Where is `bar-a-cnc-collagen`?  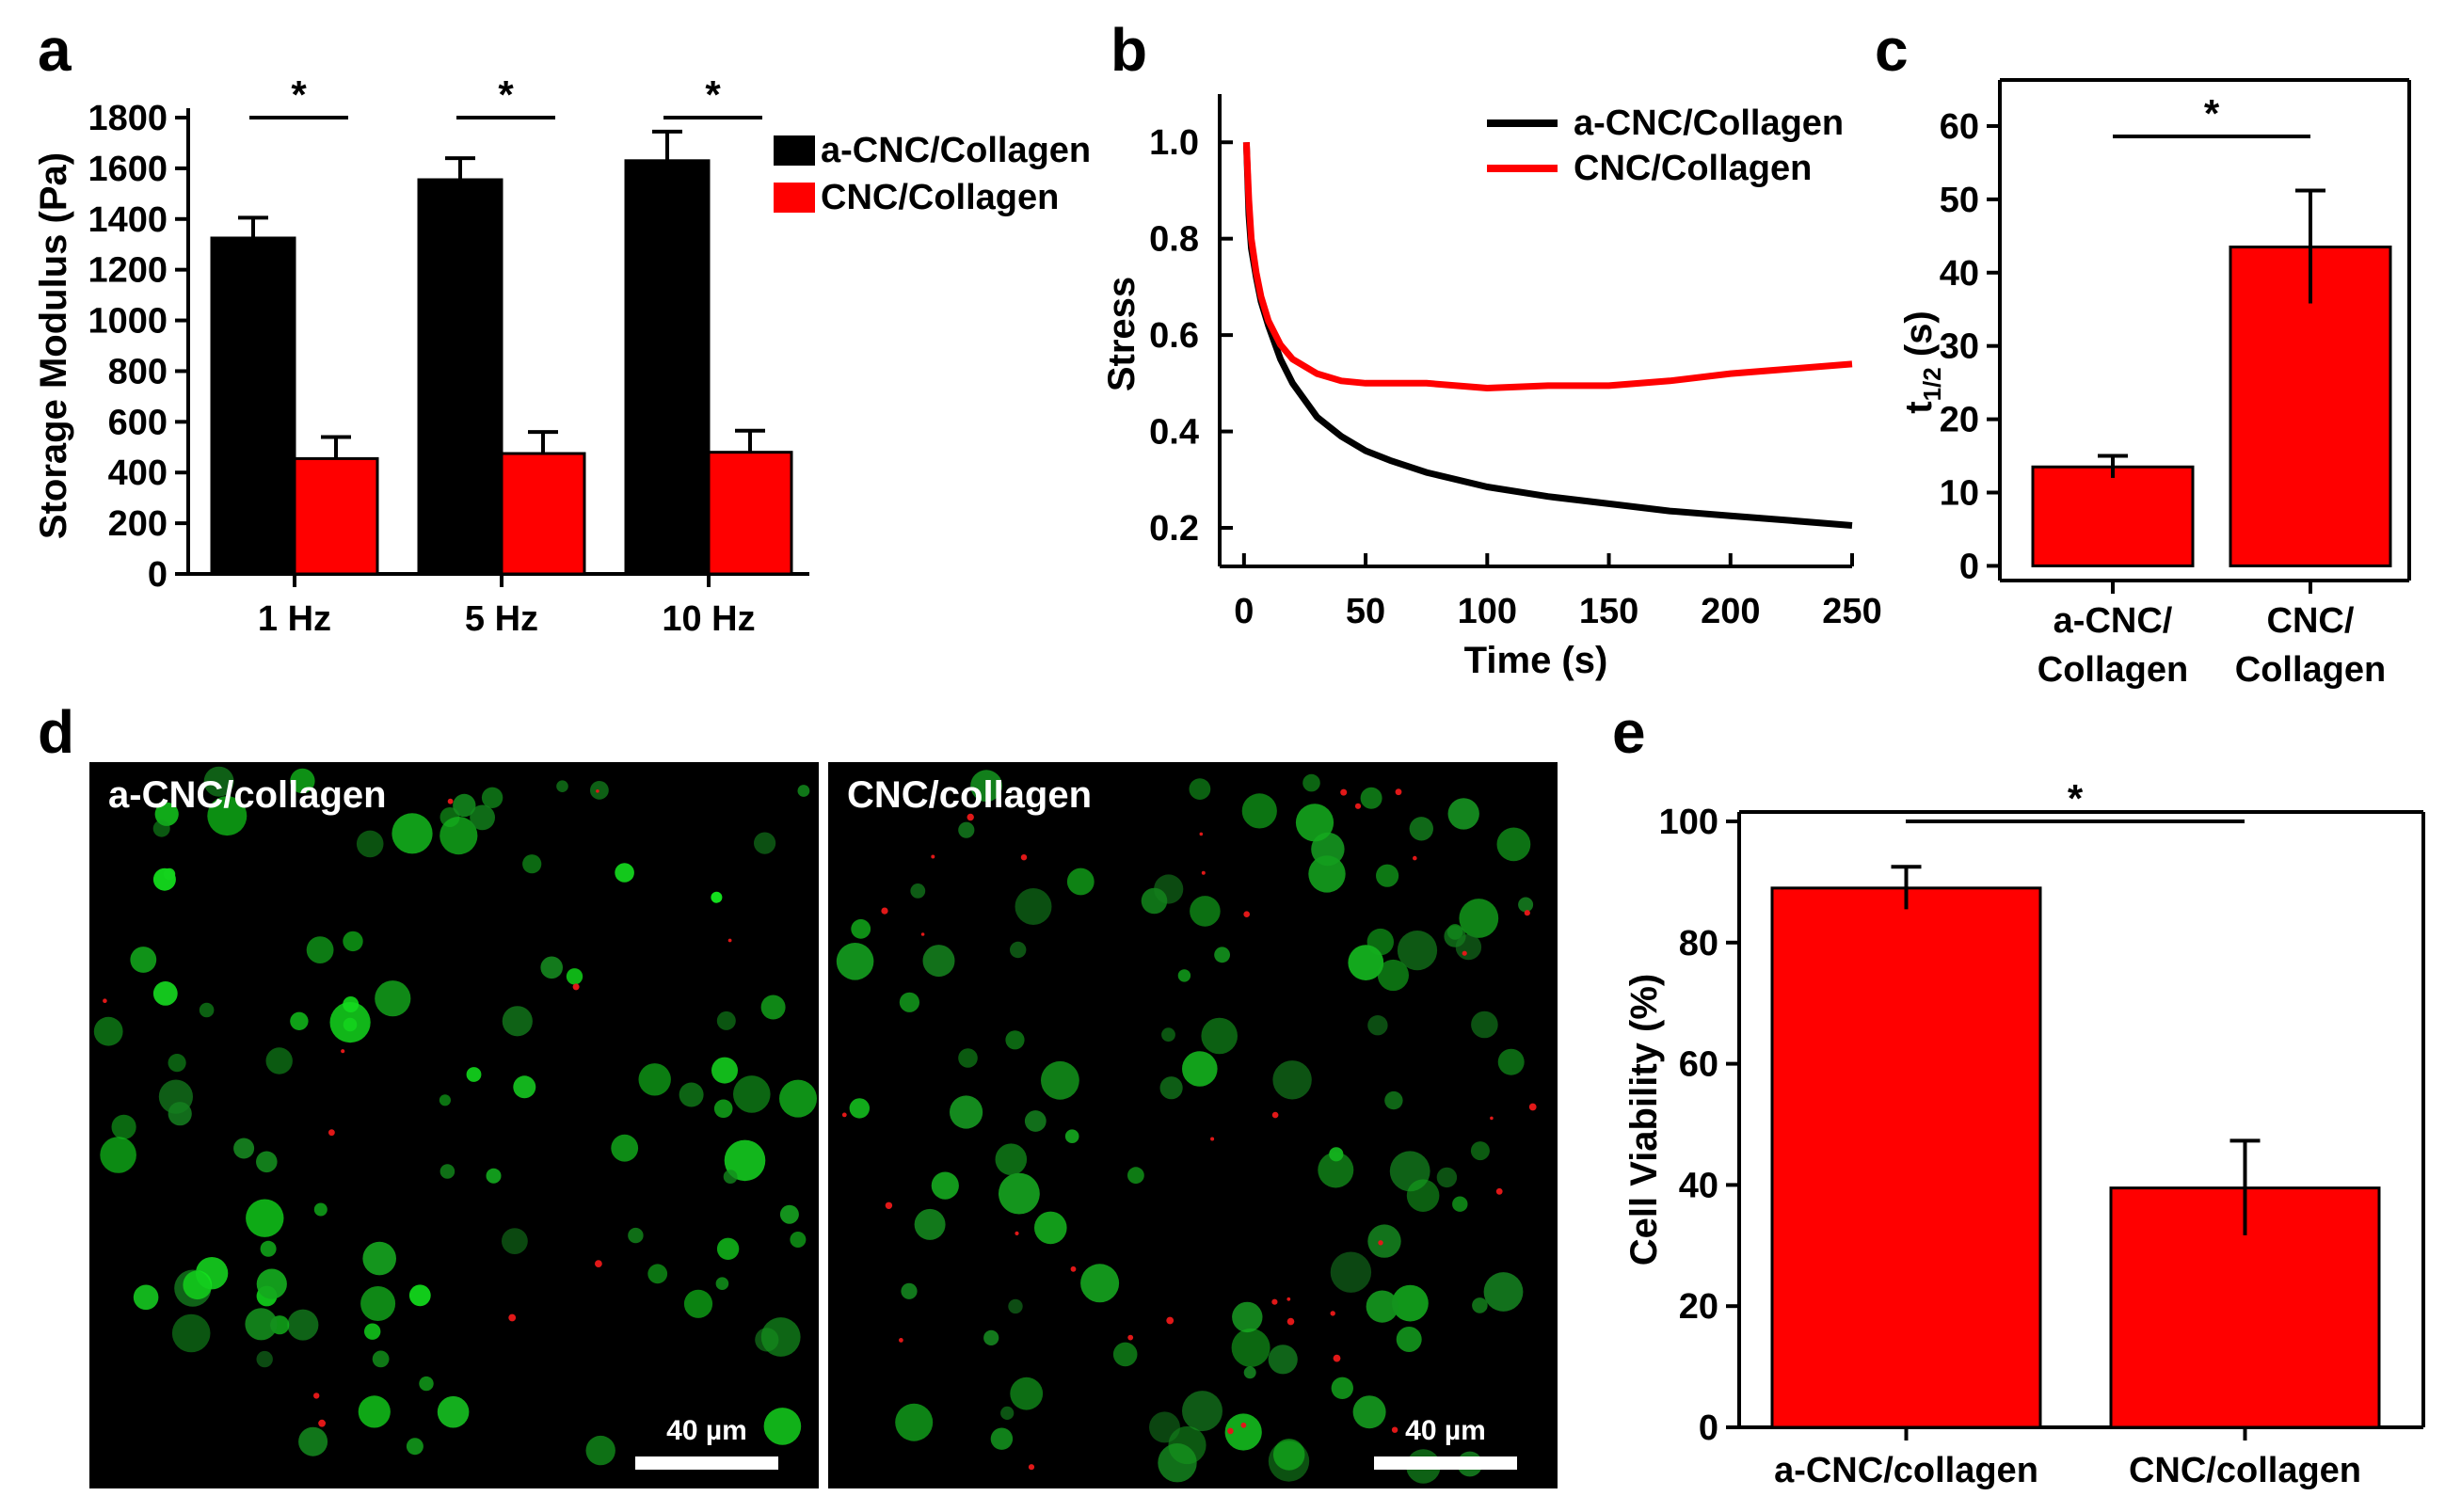
bar-a-cnc-collagen is located at coordinates (1906, 1158).